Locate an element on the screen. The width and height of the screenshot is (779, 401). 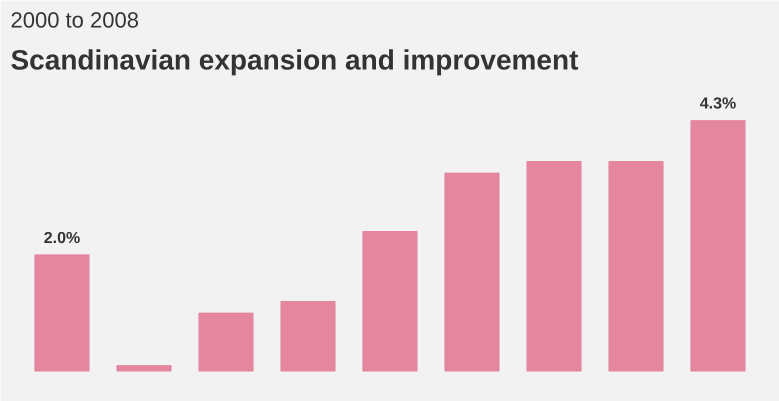
chart-title: Scandinavian expansion and improvement is located at coordinates (294, 60).